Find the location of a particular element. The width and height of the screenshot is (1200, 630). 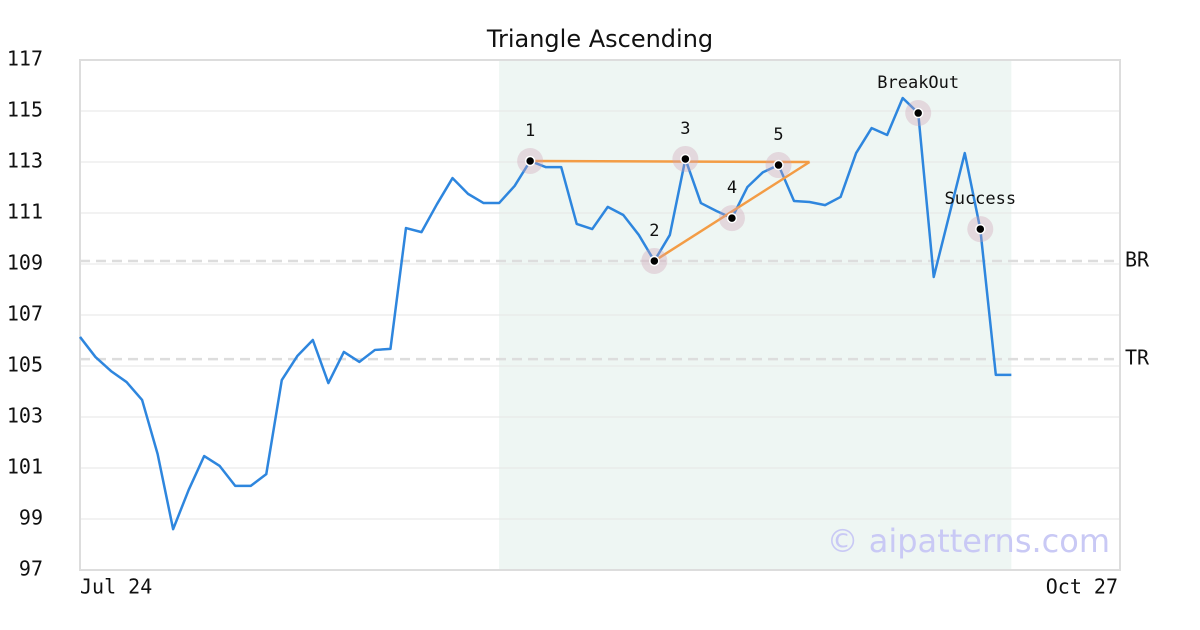

point-label: 5 is located at coordinates (778, 135).